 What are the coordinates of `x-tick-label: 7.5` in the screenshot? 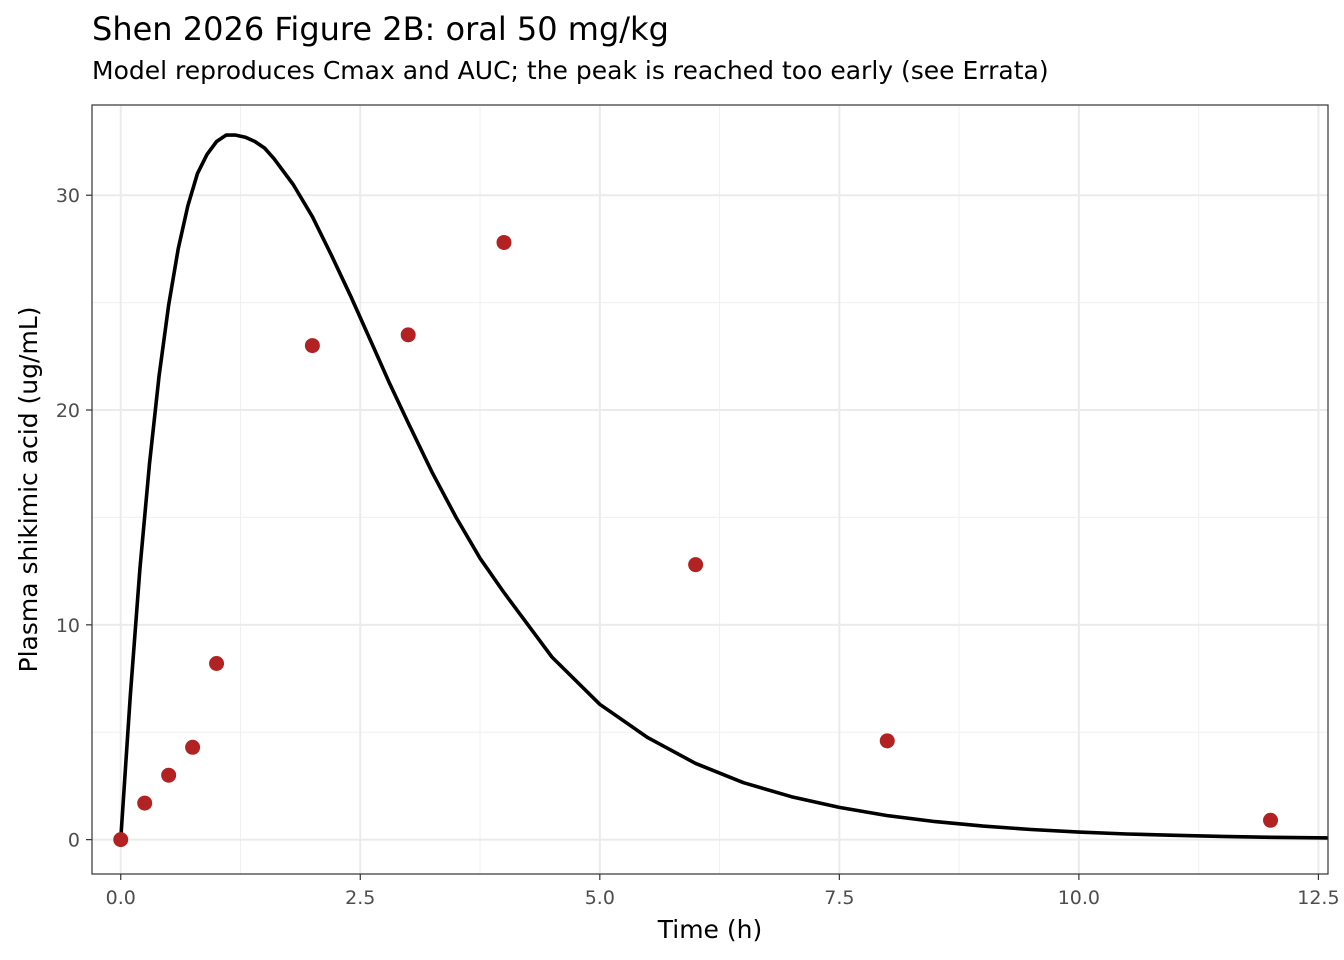 It's located at (839, 898).